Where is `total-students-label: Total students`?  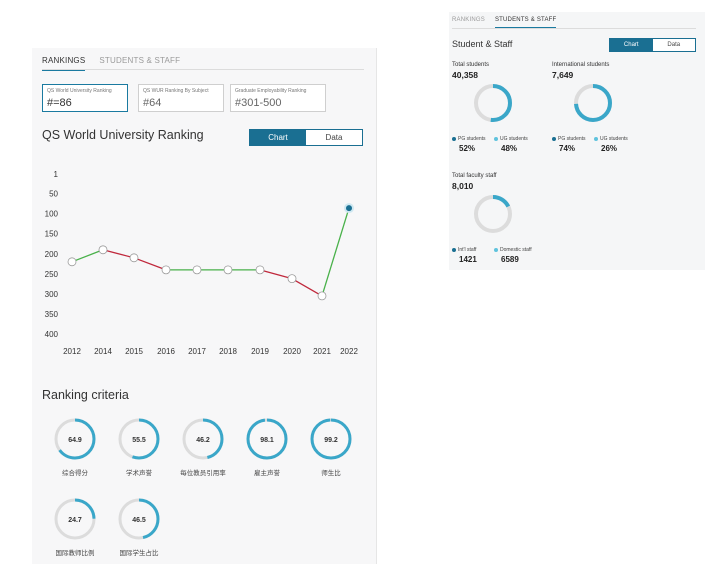 total-students-label: Total students is located at coordinates (471, 65).